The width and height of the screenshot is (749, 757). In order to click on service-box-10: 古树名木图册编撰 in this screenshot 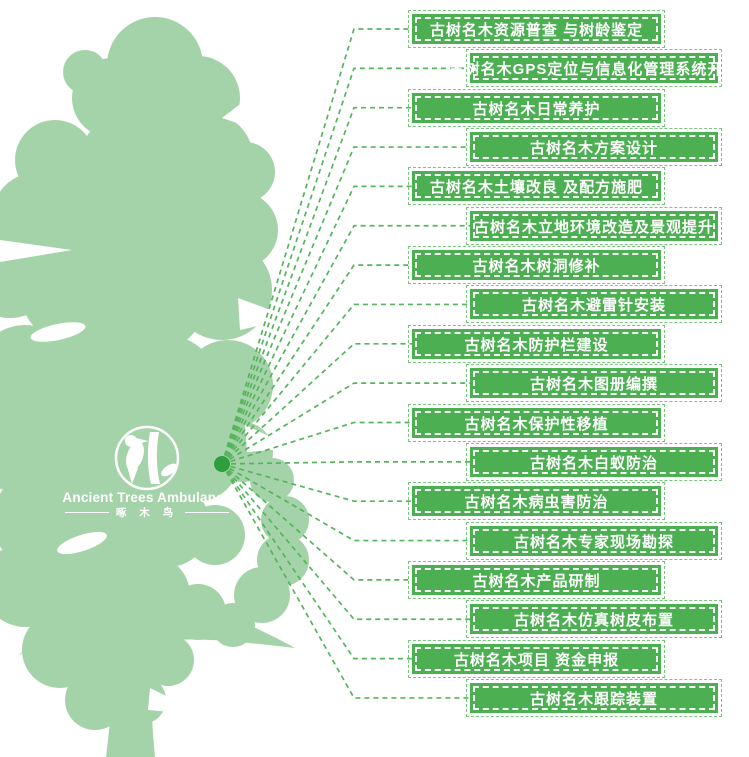, I will do `click(594, 383)`.